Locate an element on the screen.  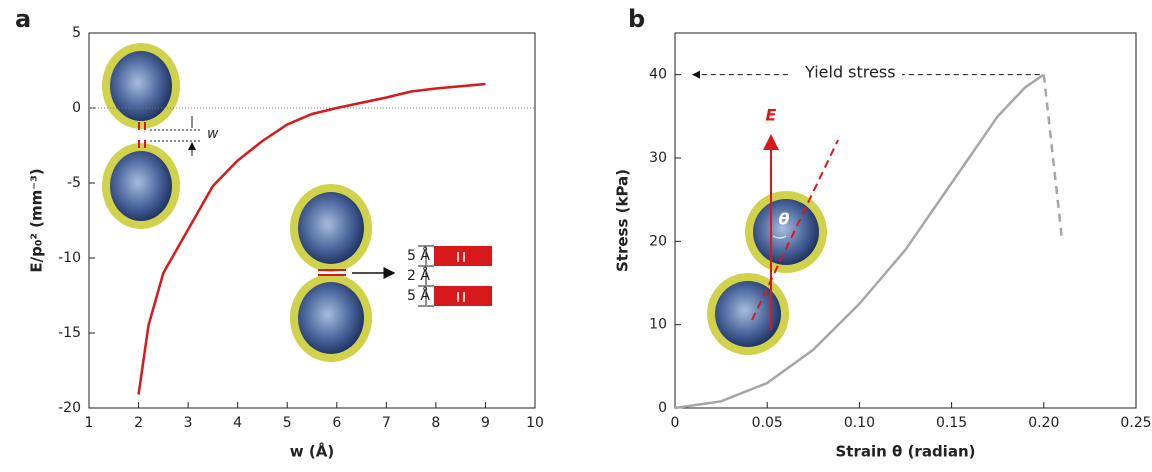
x-axis-label: w (Å) is located at coordinates (312, 451).